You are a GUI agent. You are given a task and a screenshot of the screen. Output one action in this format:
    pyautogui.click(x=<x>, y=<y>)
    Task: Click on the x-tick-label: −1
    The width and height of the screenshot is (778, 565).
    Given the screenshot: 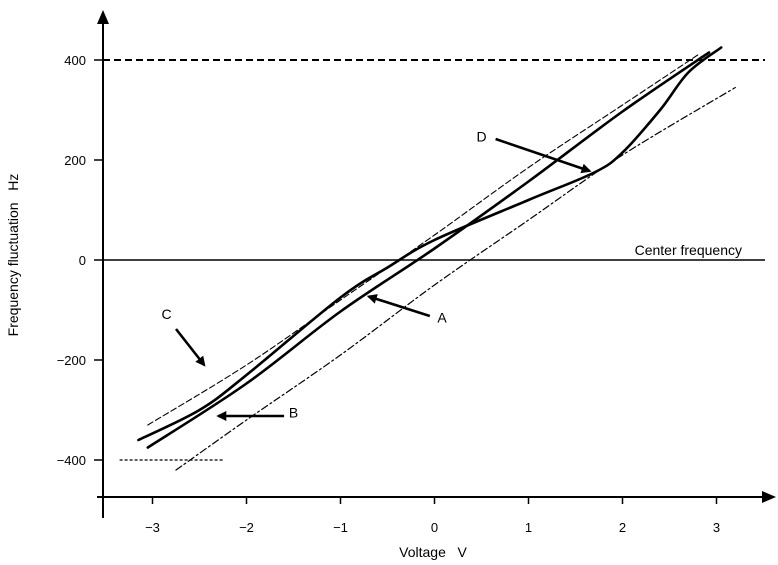 What is the action you would take?
    pyautogui.click(x=340, y=527)
    